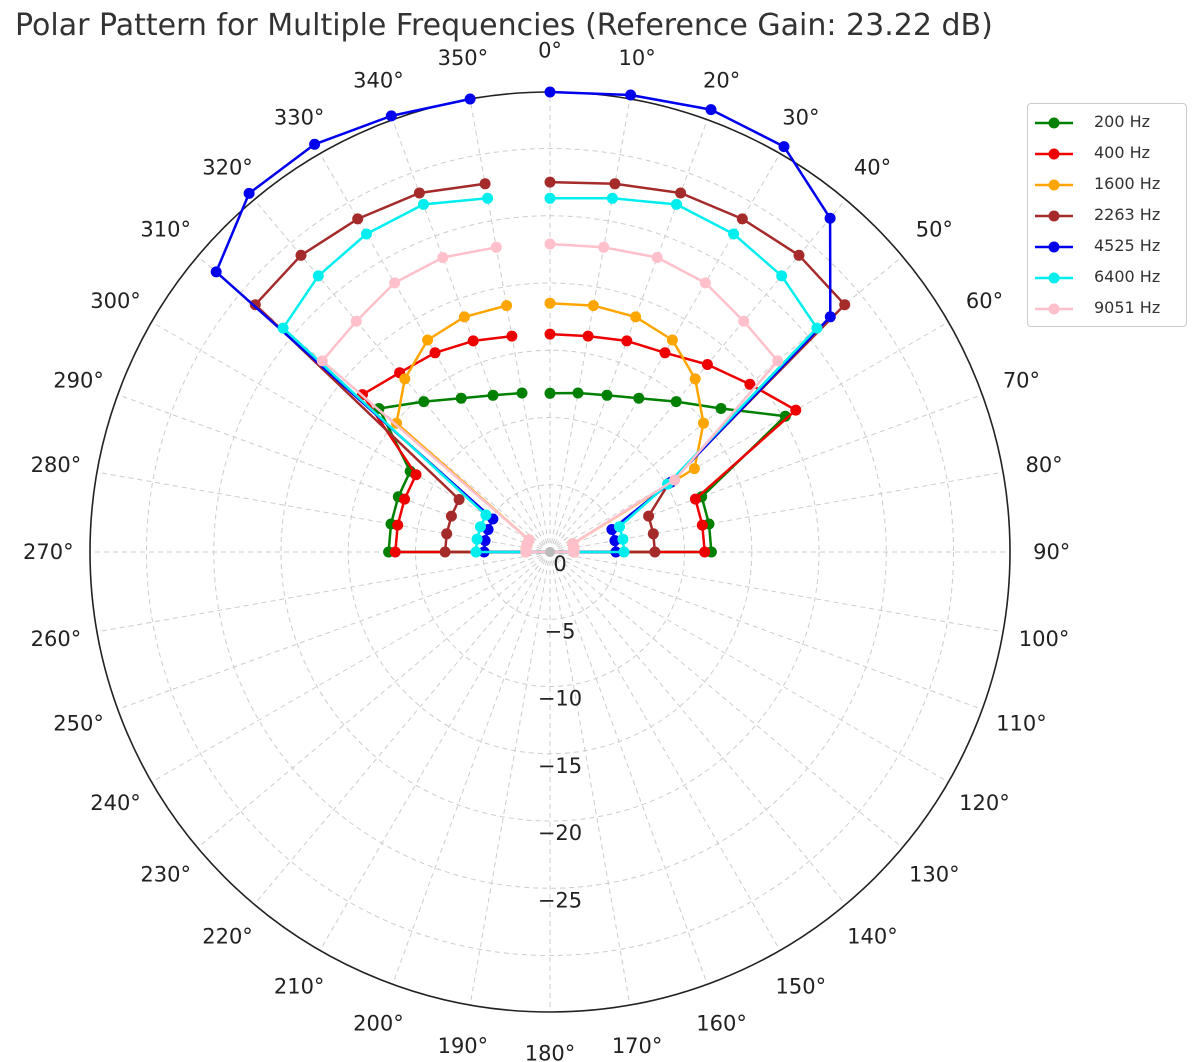 This screenshot has width=1200, height=1062. Describe the element at coordinates (1021, 724) in the screenshot. I see `theta-tick-label: 110°` at that location.